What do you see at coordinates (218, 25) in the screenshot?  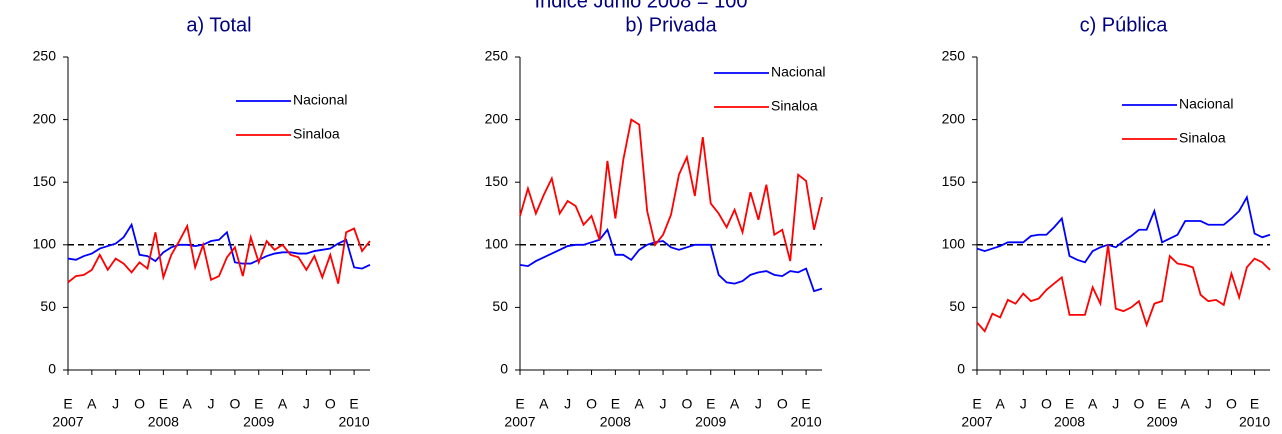 I see `panel-title: a) Total` at bounding box center [218, 25].